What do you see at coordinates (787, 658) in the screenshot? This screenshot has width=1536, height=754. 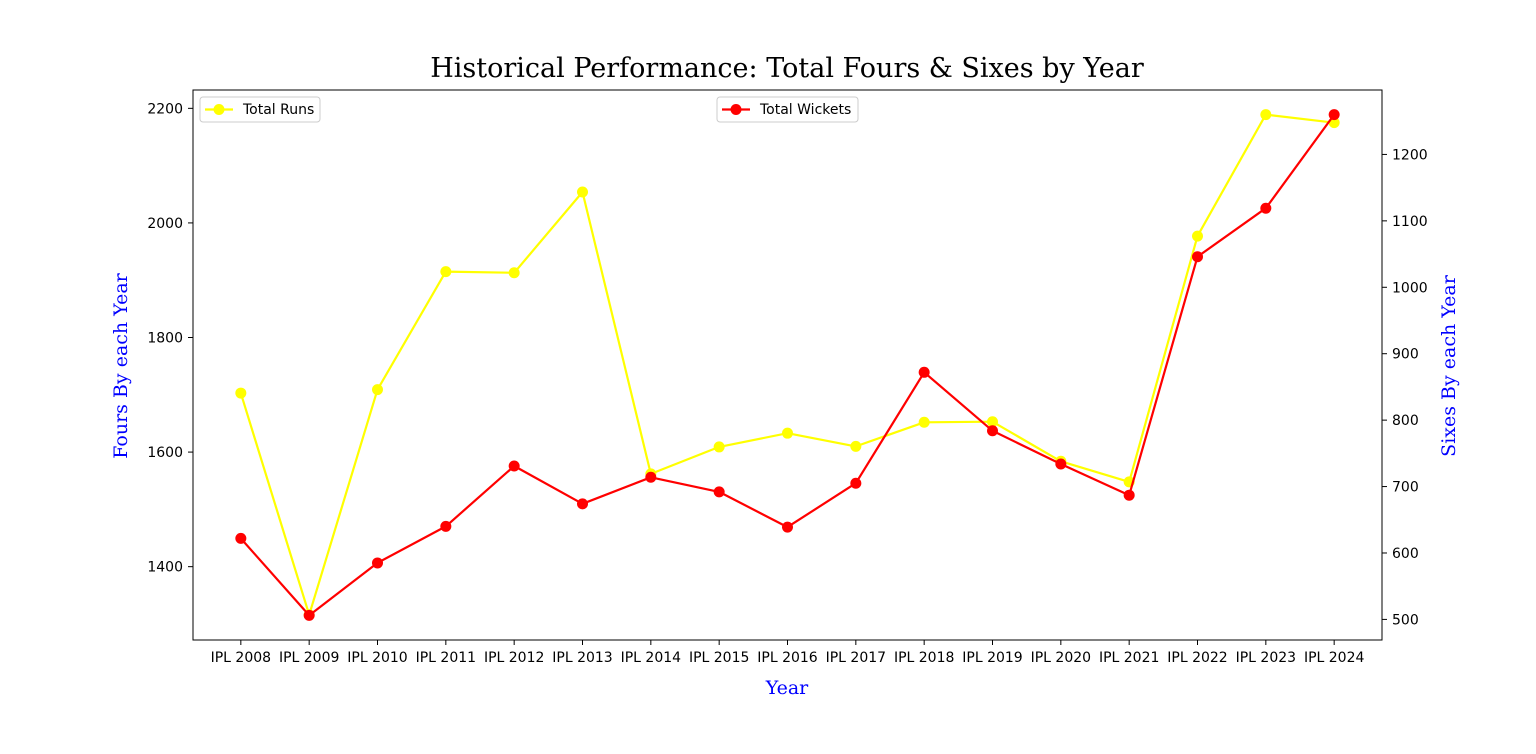 I see `x-tick-label: IPL 2016` at bounding box center [787, 658].